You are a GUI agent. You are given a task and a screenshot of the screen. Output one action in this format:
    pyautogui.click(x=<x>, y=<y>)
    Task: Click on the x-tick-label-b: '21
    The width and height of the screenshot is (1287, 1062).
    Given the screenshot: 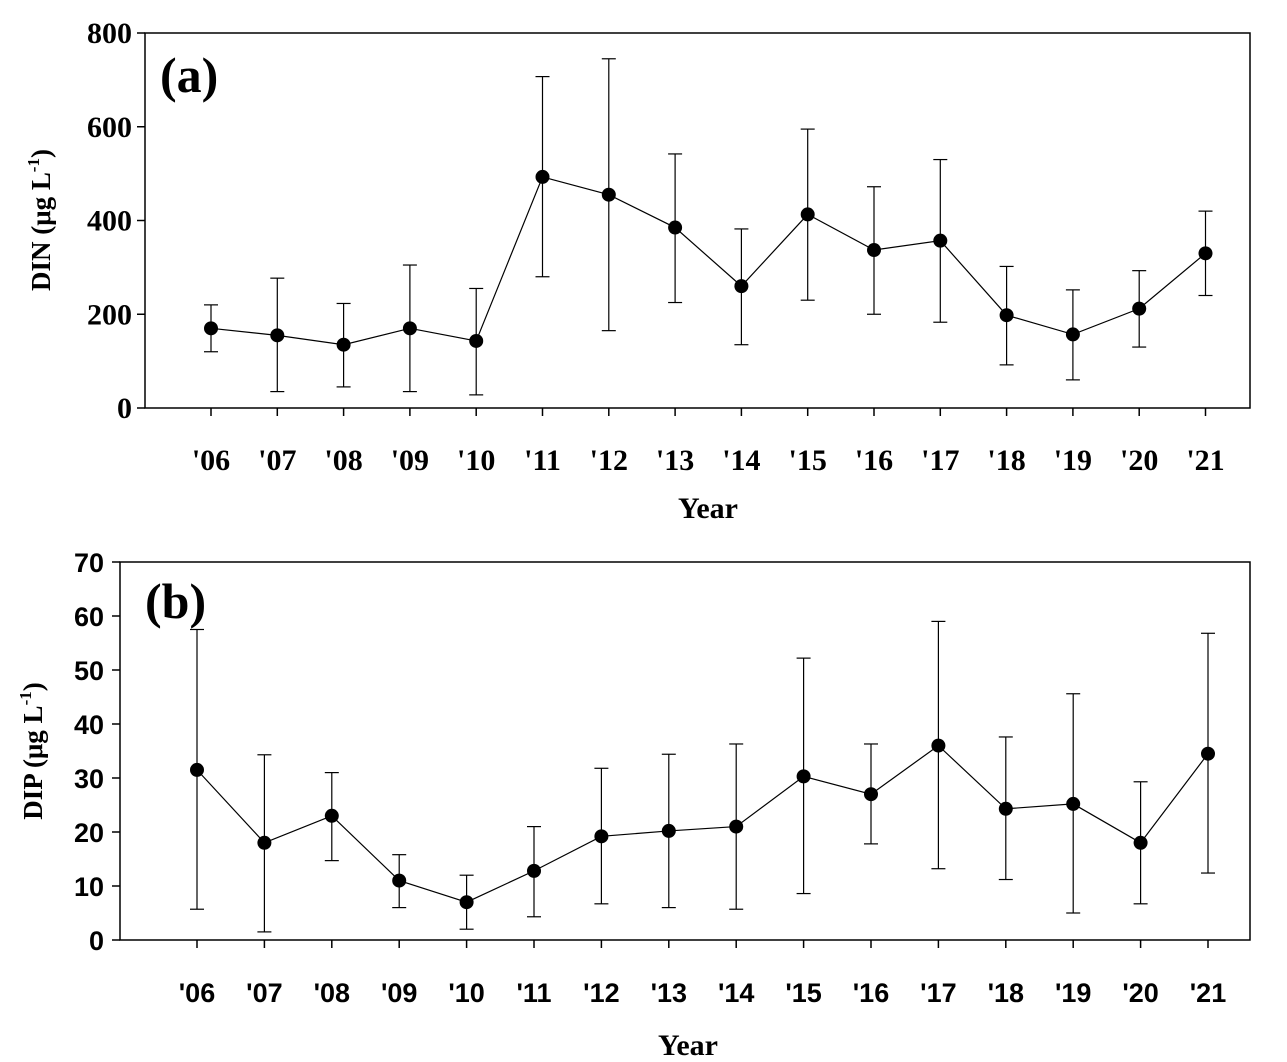 What is the action you would take?
    pyautogui.click(x=1208, y=993)
    